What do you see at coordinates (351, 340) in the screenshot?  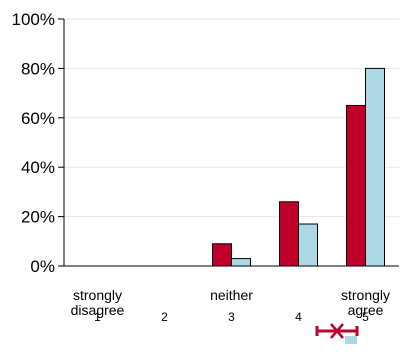 I see `range-marker-box` at bounding box center [351, 340].